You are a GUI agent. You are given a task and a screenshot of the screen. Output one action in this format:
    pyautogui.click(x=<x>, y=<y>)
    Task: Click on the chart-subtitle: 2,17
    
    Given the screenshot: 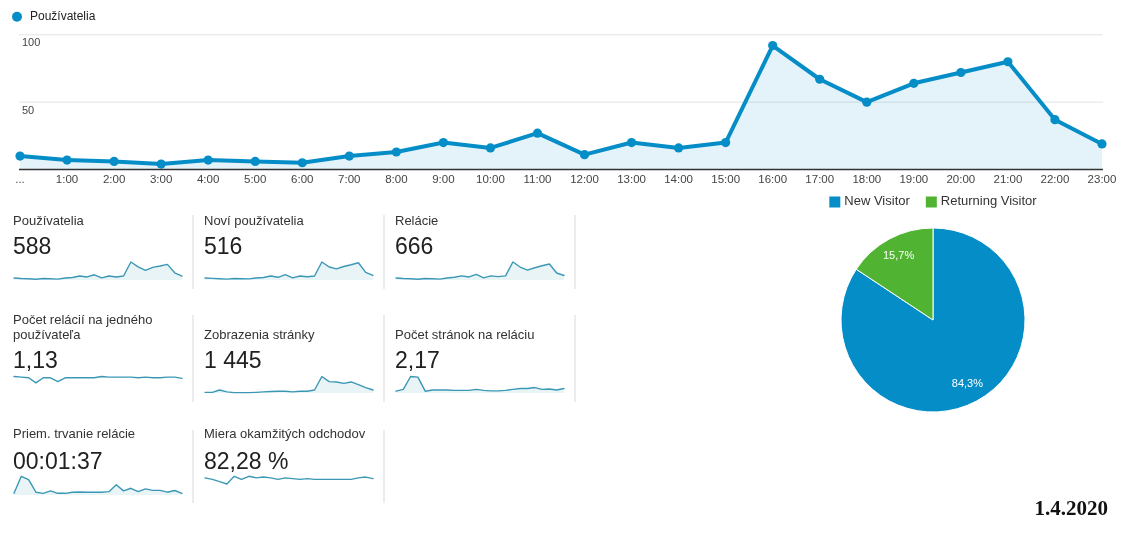 What is the action you would take?
    pyautogui.click(x=417, y=360)
    